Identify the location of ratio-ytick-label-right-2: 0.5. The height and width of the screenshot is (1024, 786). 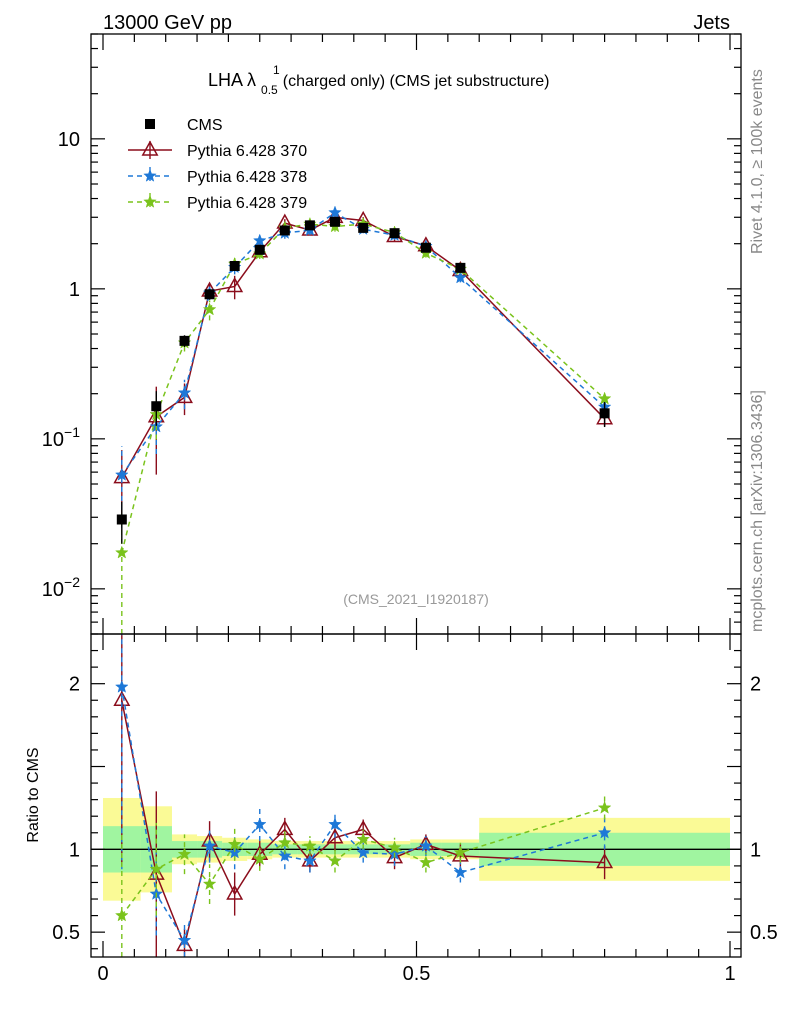
(764, 933).